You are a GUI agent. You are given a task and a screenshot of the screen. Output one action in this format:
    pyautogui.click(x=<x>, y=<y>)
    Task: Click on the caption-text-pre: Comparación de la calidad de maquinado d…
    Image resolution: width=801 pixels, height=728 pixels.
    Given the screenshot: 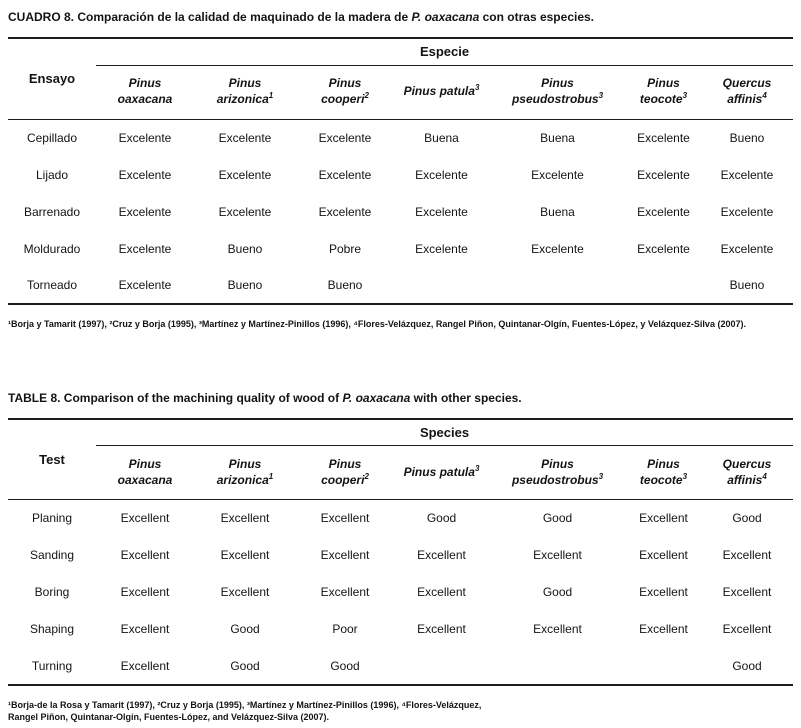 What is the action you would take?
    pyautogui.click(x=243, y=17)
    